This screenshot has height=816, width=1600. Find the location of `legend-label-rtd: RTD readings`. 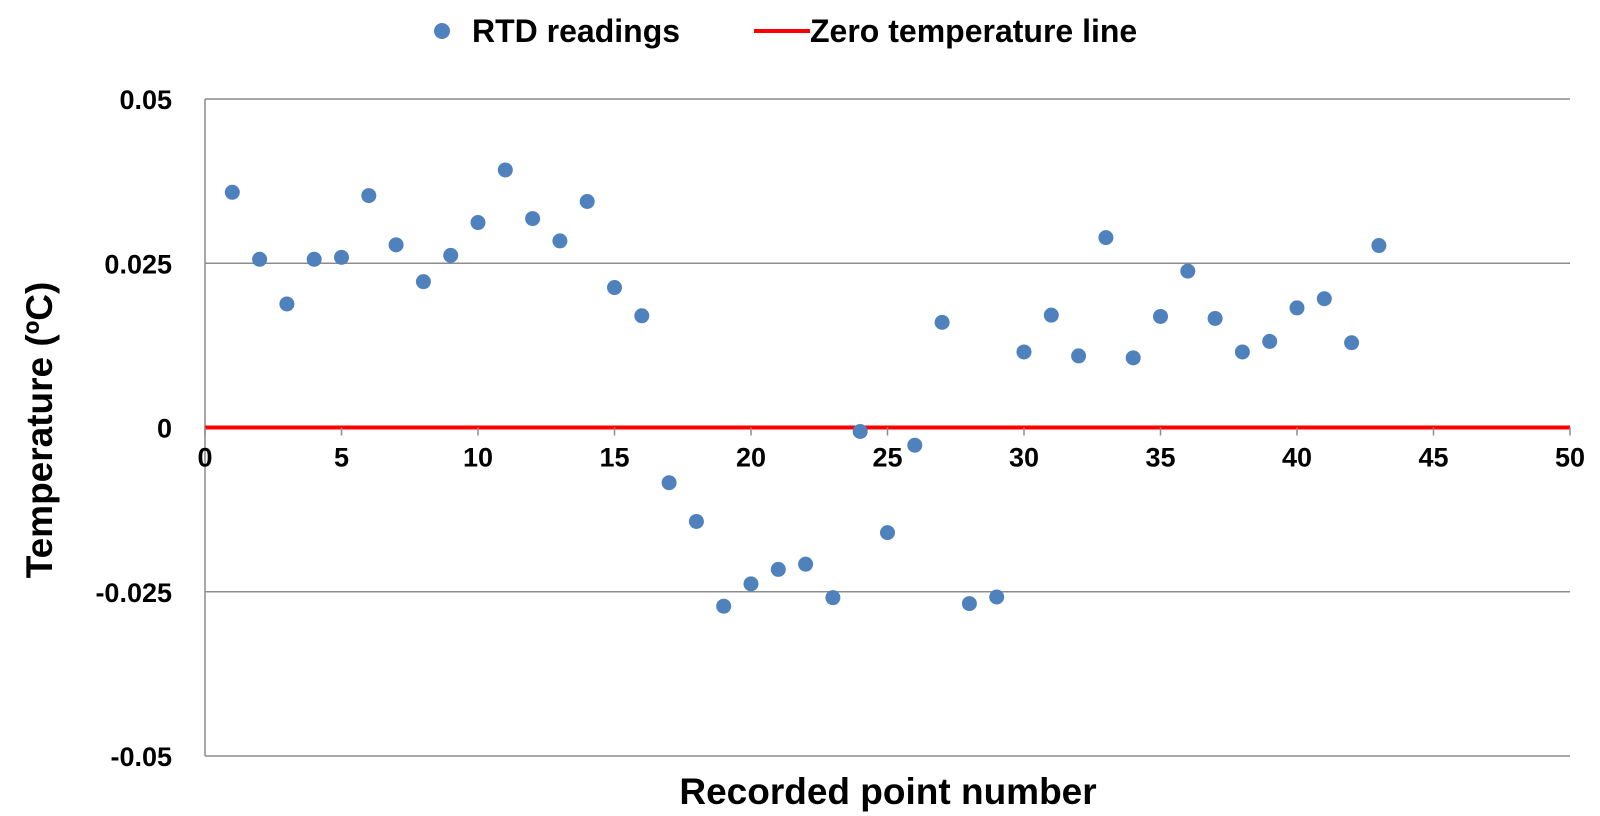

legend-label-rtd: RTD readings is located at coordinates (576, 31).